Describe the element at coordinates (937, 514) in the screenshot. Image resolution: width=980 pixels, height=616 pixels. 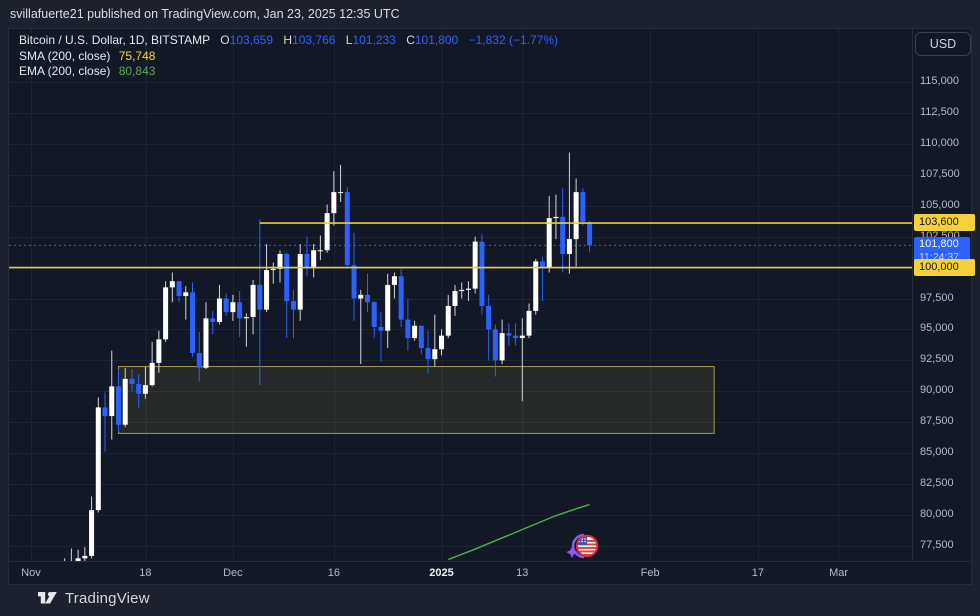
I see `y-tick-label: 80,000` at that location.